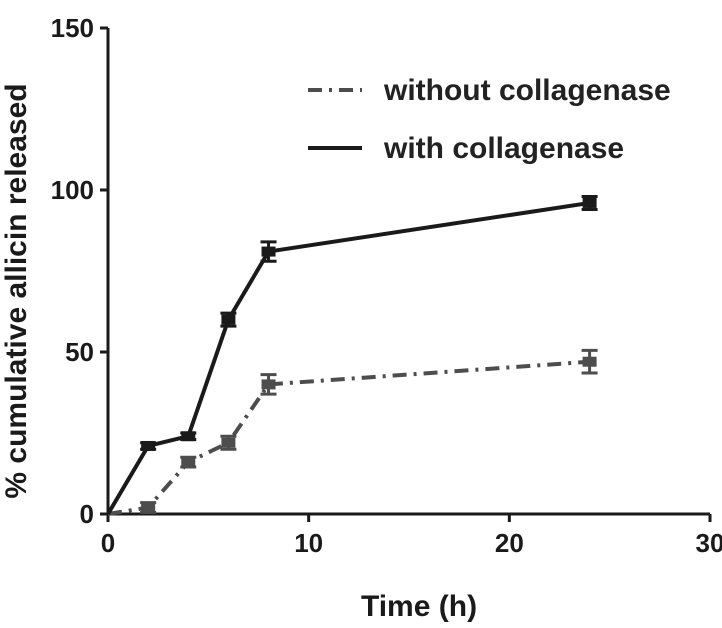 This screenshot has height=628, width=722. What do you see at coordinates (527, 90) in the screenshot?
I see `legend-label-0: without collagenase` at bounding box center [527, 90].